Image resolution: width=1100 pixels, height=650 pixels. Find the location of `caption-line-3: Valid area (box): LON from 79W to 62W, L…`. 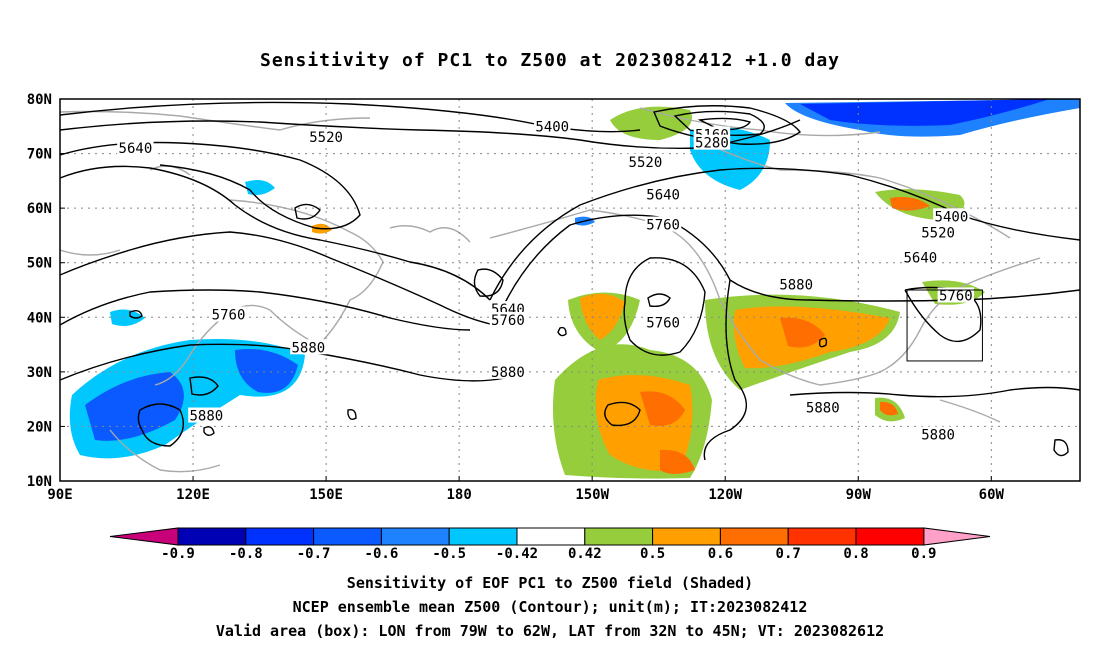

caption-line-3: Valid area (box): LON from 79W to 62W, L… is located at coordinates (550, 631).